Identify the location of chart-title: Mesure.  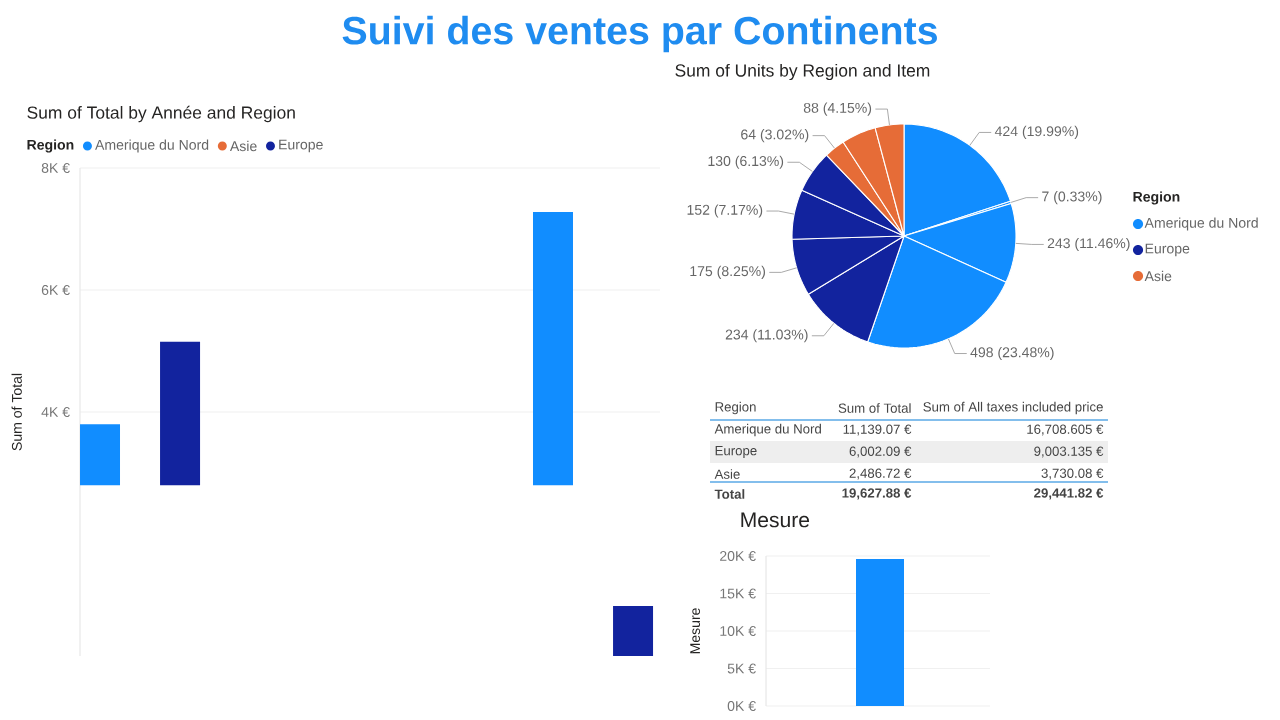
(775, 520).